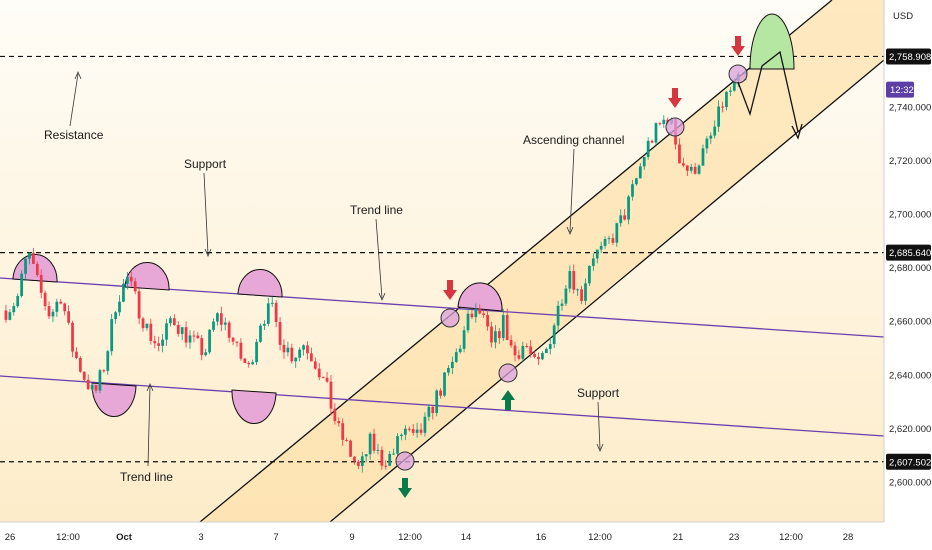  I want to click on time-tick-label: 26, so click(10, 537).